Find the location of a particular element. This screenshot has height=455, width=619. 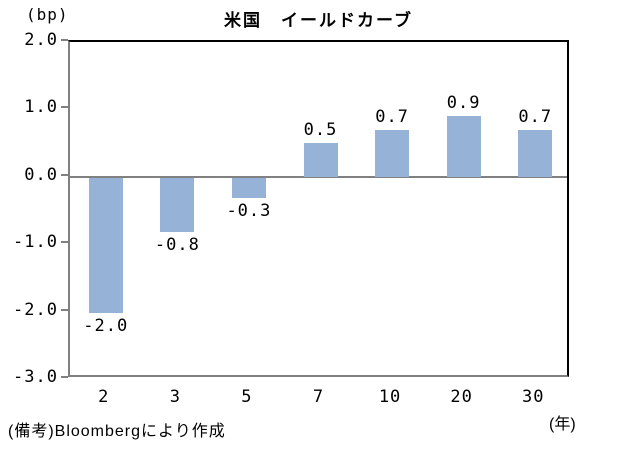

bar-value-label: 0.9 is located at coordinates (463, 103).